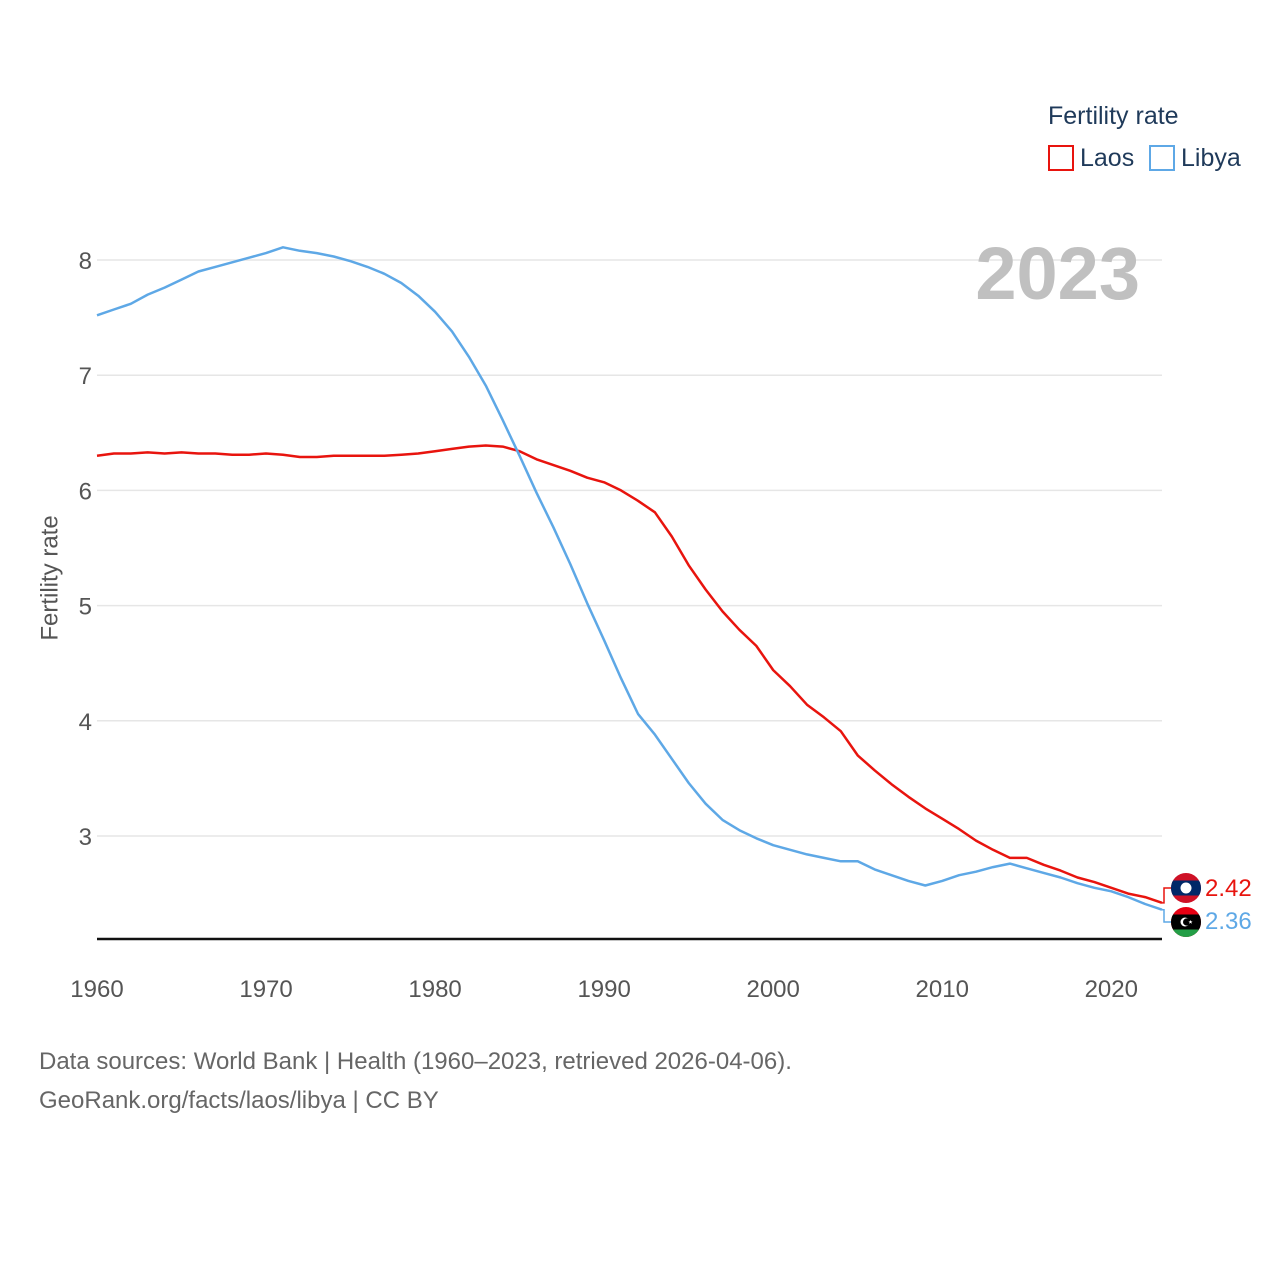 This screenshot has width=1280, height=1280. Describe the element at coordinates (49, 577) in the screenshot. I see `y-axis-label: Fertility rate` at that location.